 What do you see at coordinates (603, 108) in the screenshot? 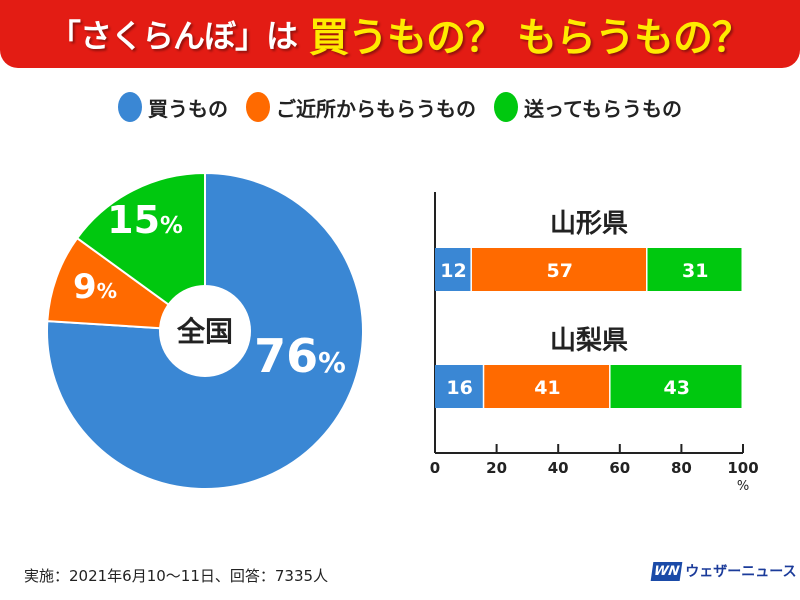
I see `legend-label: 送ってもらうもの` at bounding box center [603, 108].